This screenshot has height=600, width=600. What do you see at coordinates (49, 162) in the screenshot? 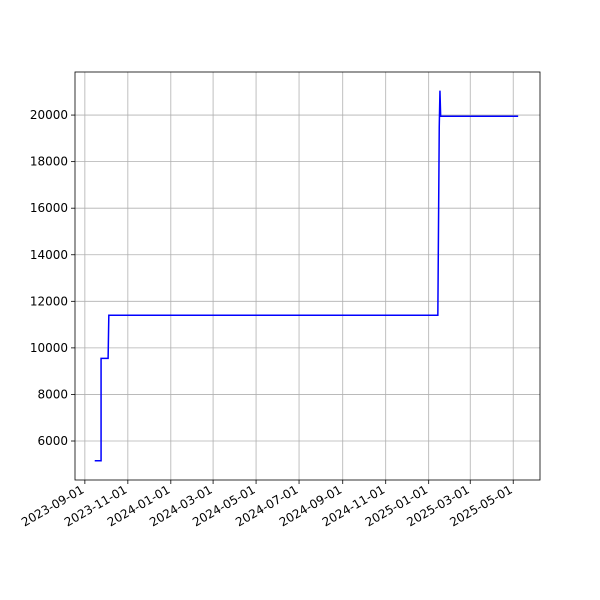
I see `y-tick-label: 18000` at bounding box center [49, 162].